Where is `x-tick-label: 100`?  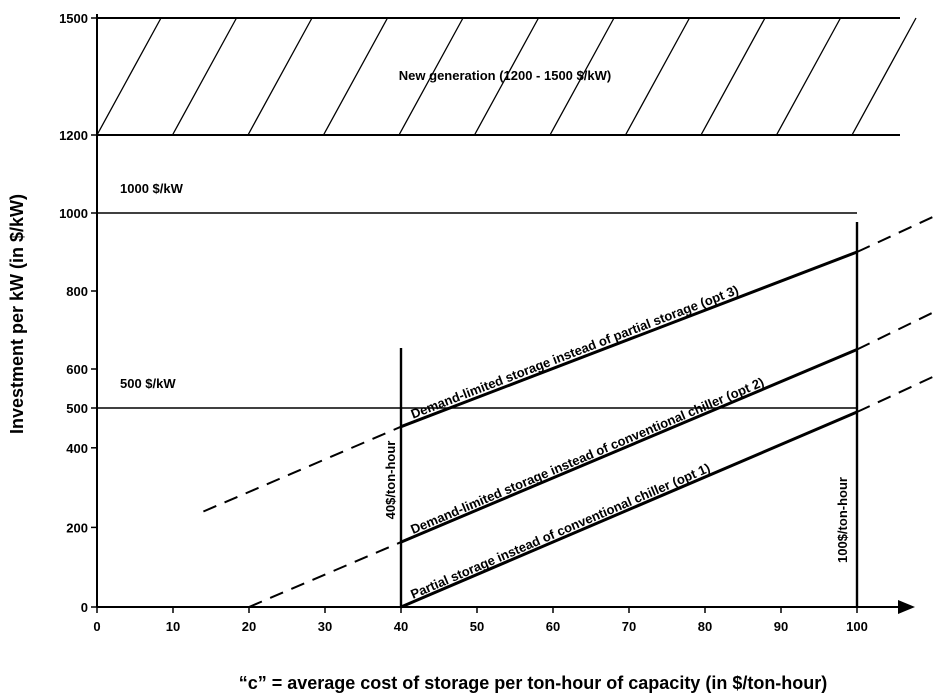 x-tick-label: 100 is located at coordinates (857, 626).